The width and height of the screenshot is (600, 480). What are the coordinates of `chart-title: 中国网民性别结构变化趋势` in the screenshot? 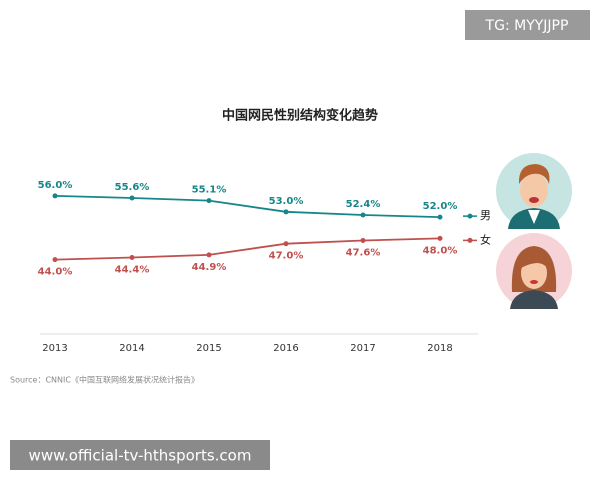 It's located at (300, 116).